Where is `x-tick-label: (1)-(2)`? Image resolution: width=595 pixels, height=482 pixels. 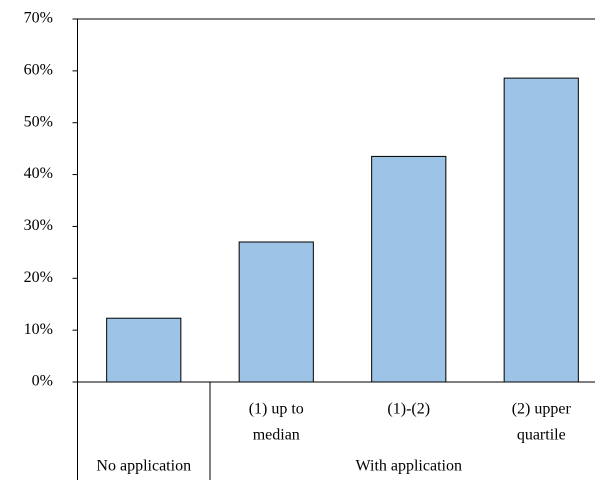 x-tick-label: (1)-(2) is located at coordinates (408, 409).